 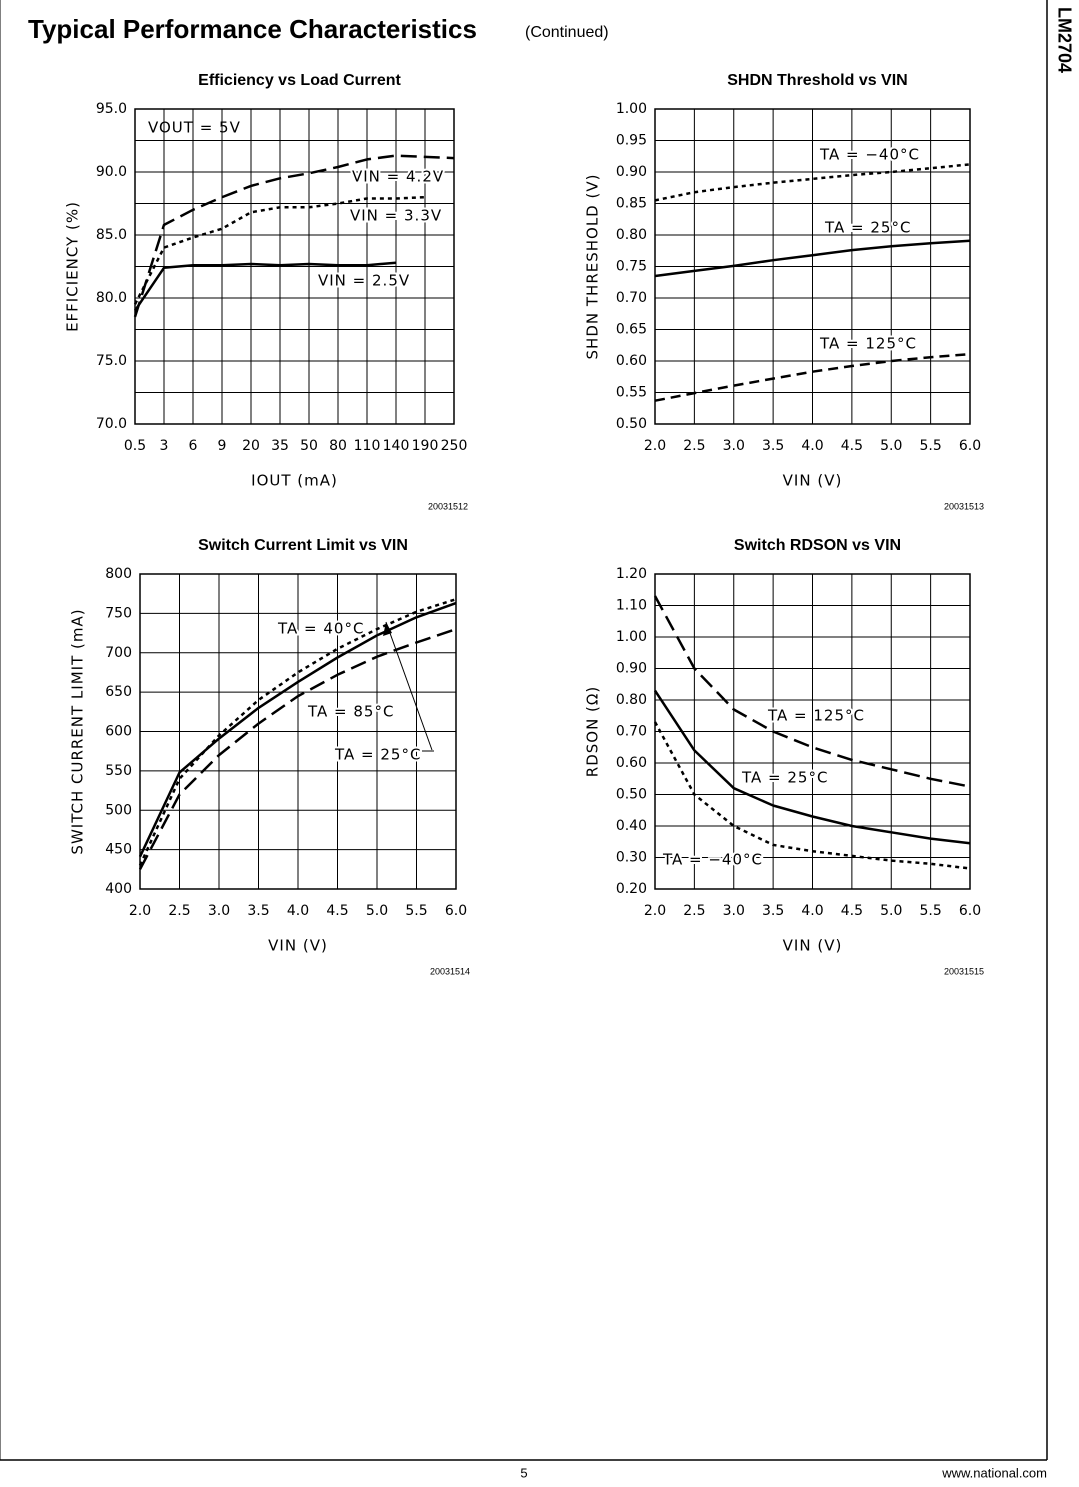 I want to click on figure-id: 20031512, so click(x=448, y=506).